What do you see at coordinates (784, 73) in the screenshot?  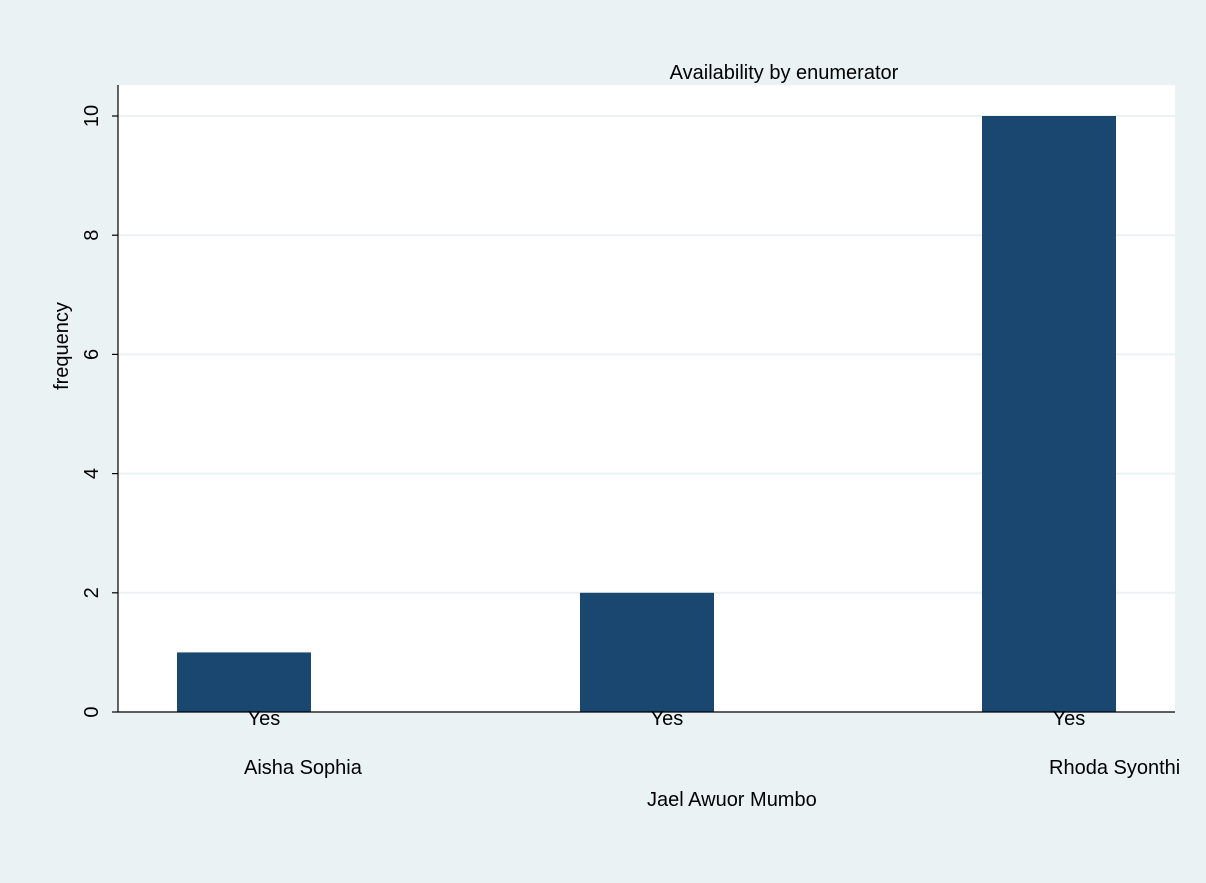 I see `chart-title: Availability by enumerator` at bounding box center [784, 73].